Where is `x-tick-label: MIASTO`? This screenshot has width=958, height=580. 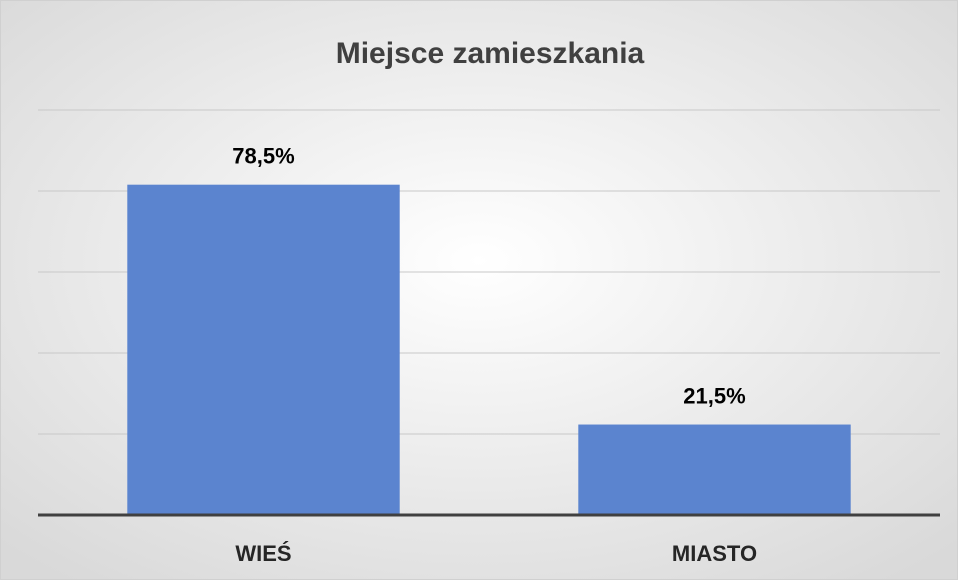 x-tick-label: MIASTO is located at coordinates (714, 553).